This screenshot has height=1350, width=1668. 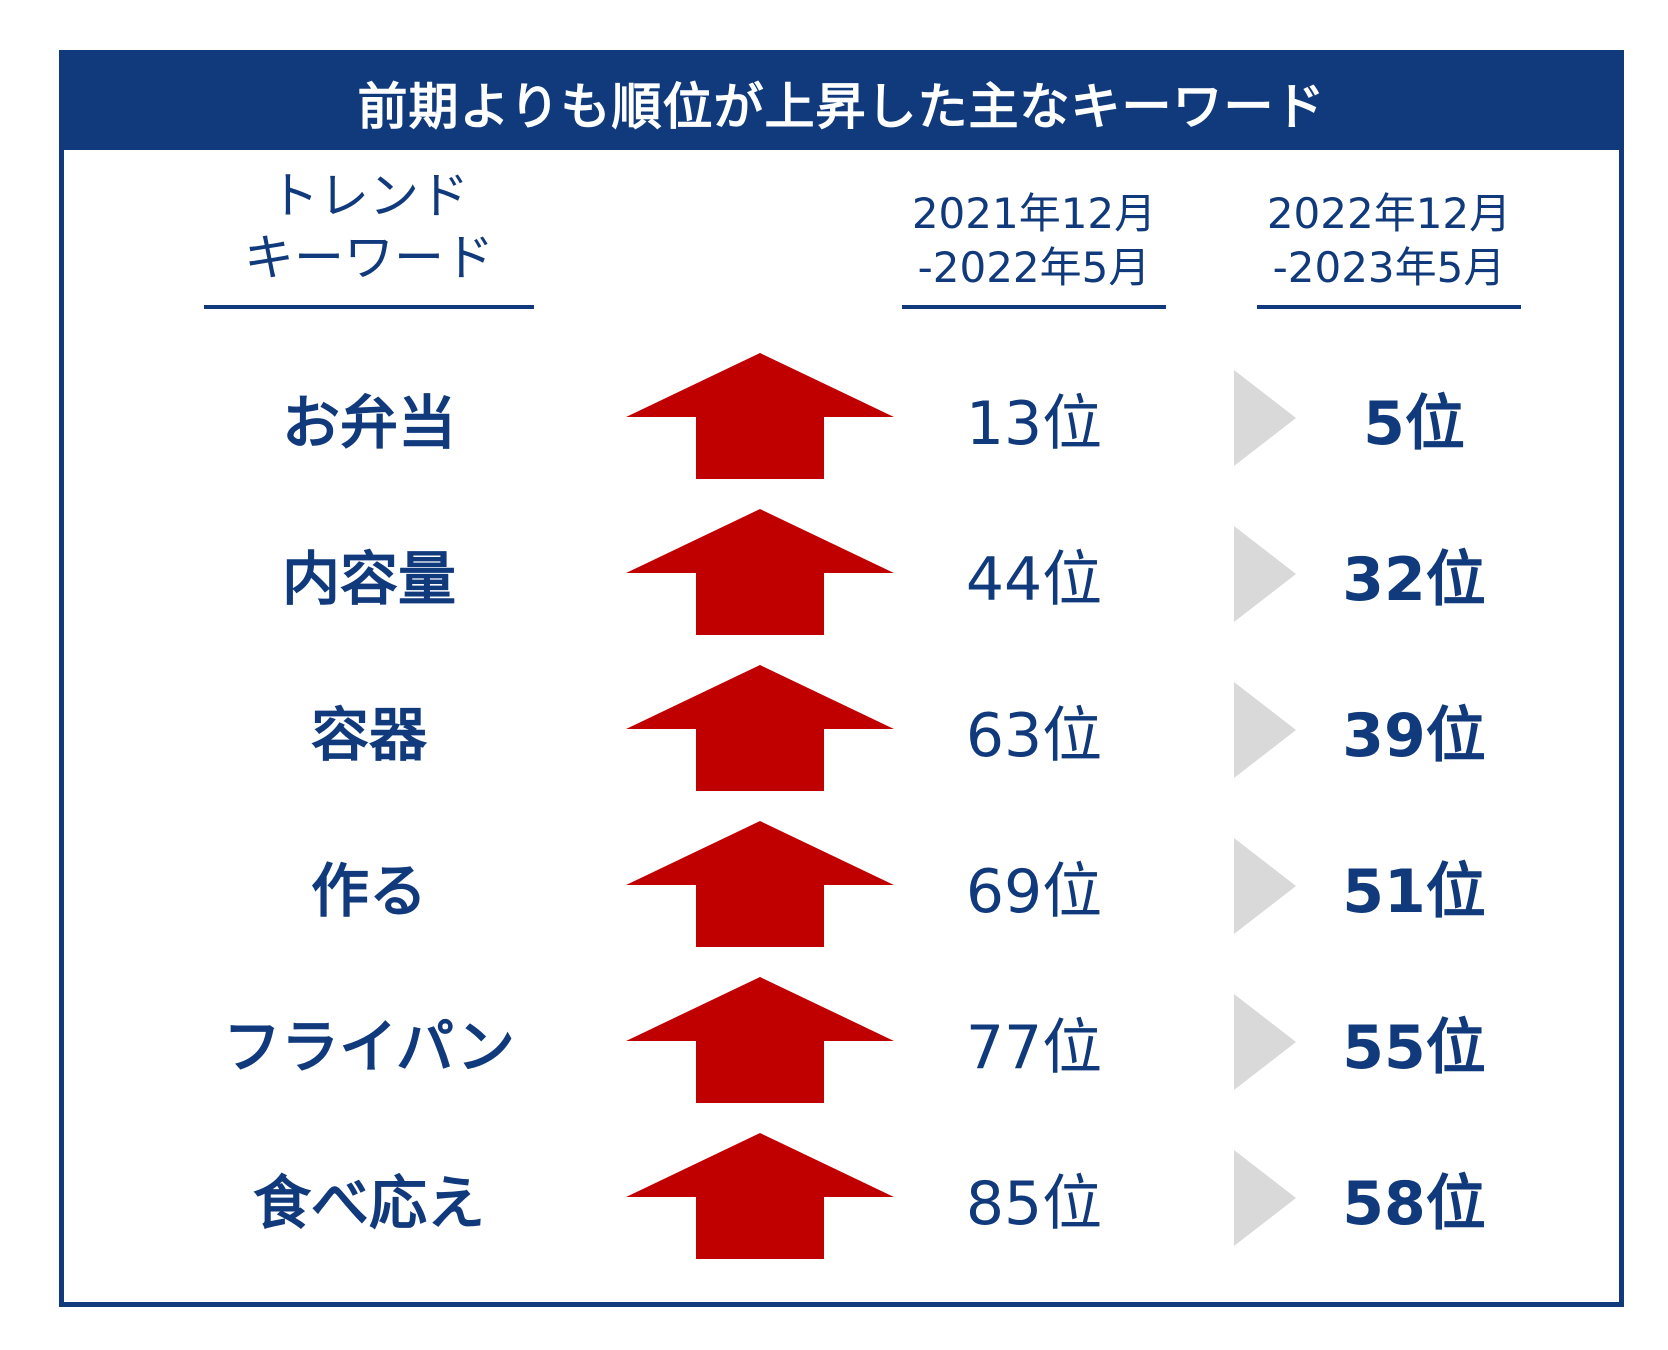 I want to click on keyword-label: お弁当, so click(x=368, y=423).